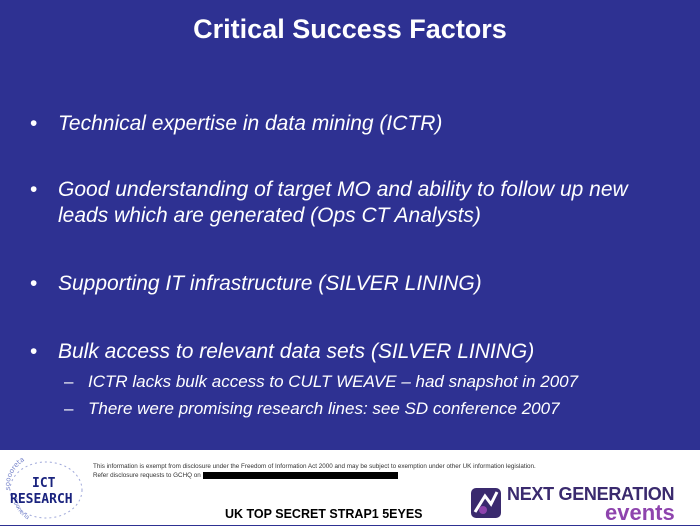  Describe the element at coordinates (350, 29) in the screenshot. I see `slide-title: Critical Success Factors` at that location.